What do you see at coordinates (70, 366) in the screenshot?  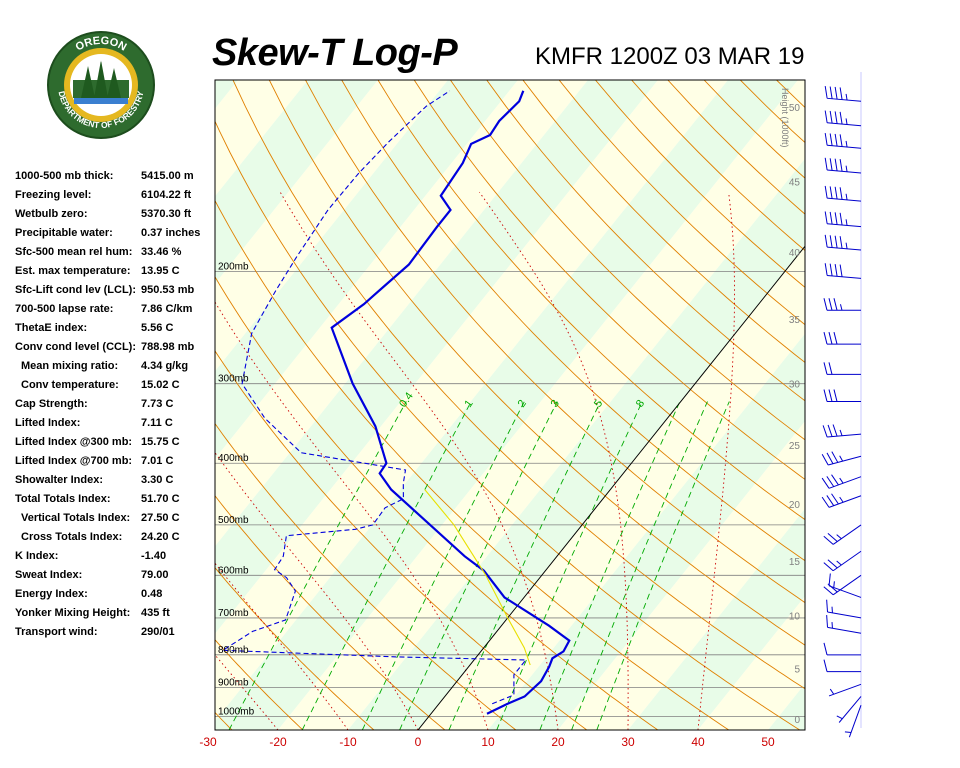 I see `index-label: Mean mixing ratio:` at bounding box center [70, 366].